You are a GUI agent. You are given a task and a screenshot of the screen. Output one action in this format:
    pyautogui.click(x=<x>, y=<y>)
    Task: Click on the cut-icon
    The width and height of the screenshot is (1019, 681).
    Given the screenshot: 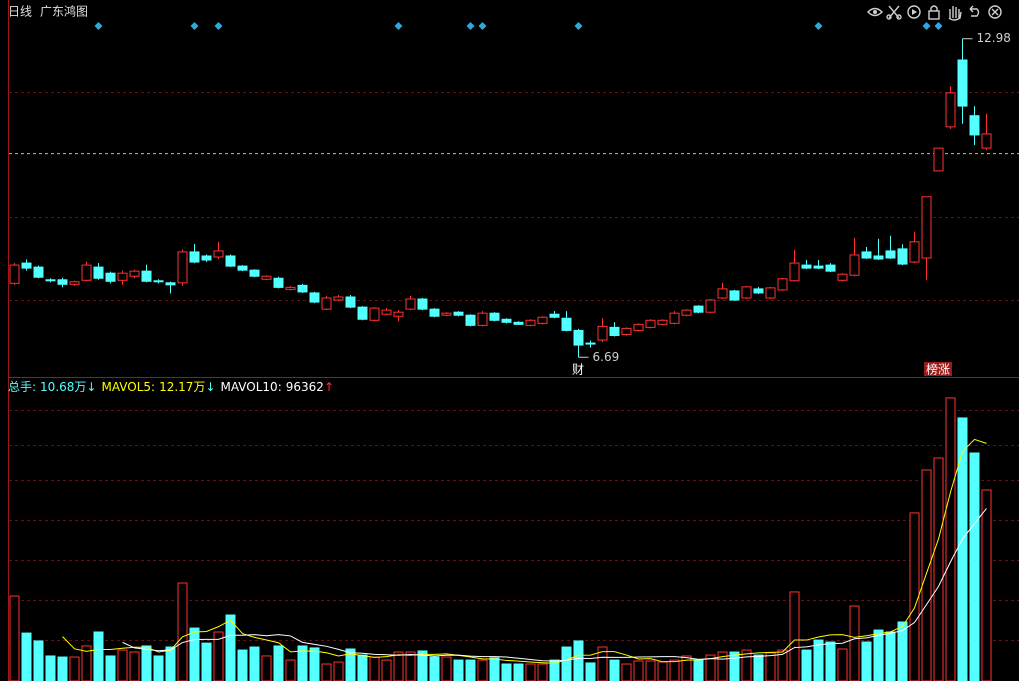 What is the action you would take?
    pyautogui.click(x=894, y=12)
    